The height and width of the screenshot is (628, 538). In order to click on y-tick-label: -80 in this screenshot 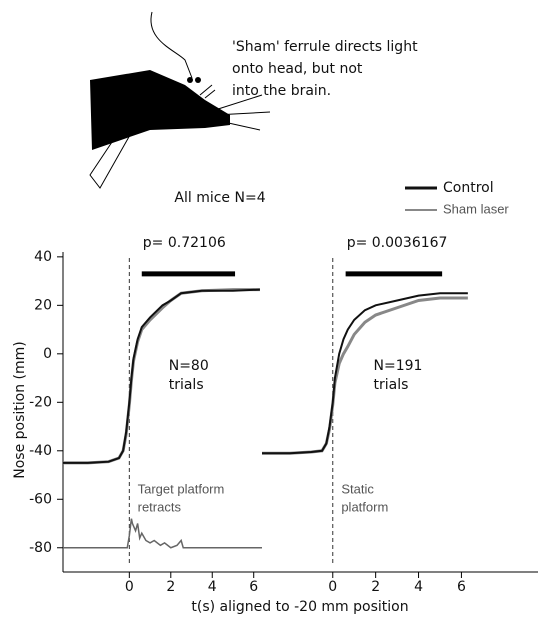, I will do `click(40, 548)`.